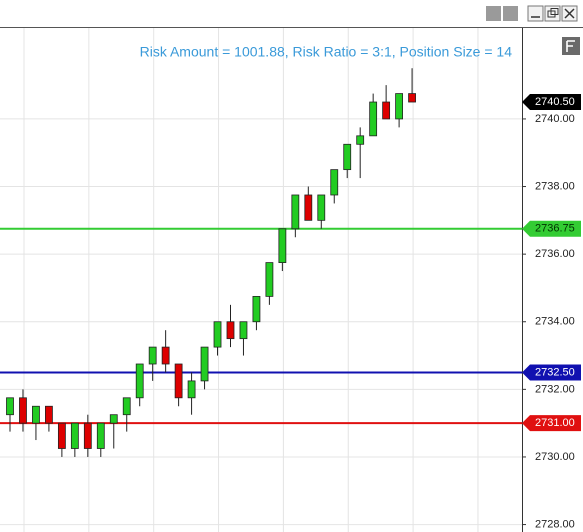 The width and height of the screenshot is (583, 532). What do you see at coordinates (555, 389) in the screenshot?
I see `y-tick-label: 2732.00` at bounding box center [555, 389].